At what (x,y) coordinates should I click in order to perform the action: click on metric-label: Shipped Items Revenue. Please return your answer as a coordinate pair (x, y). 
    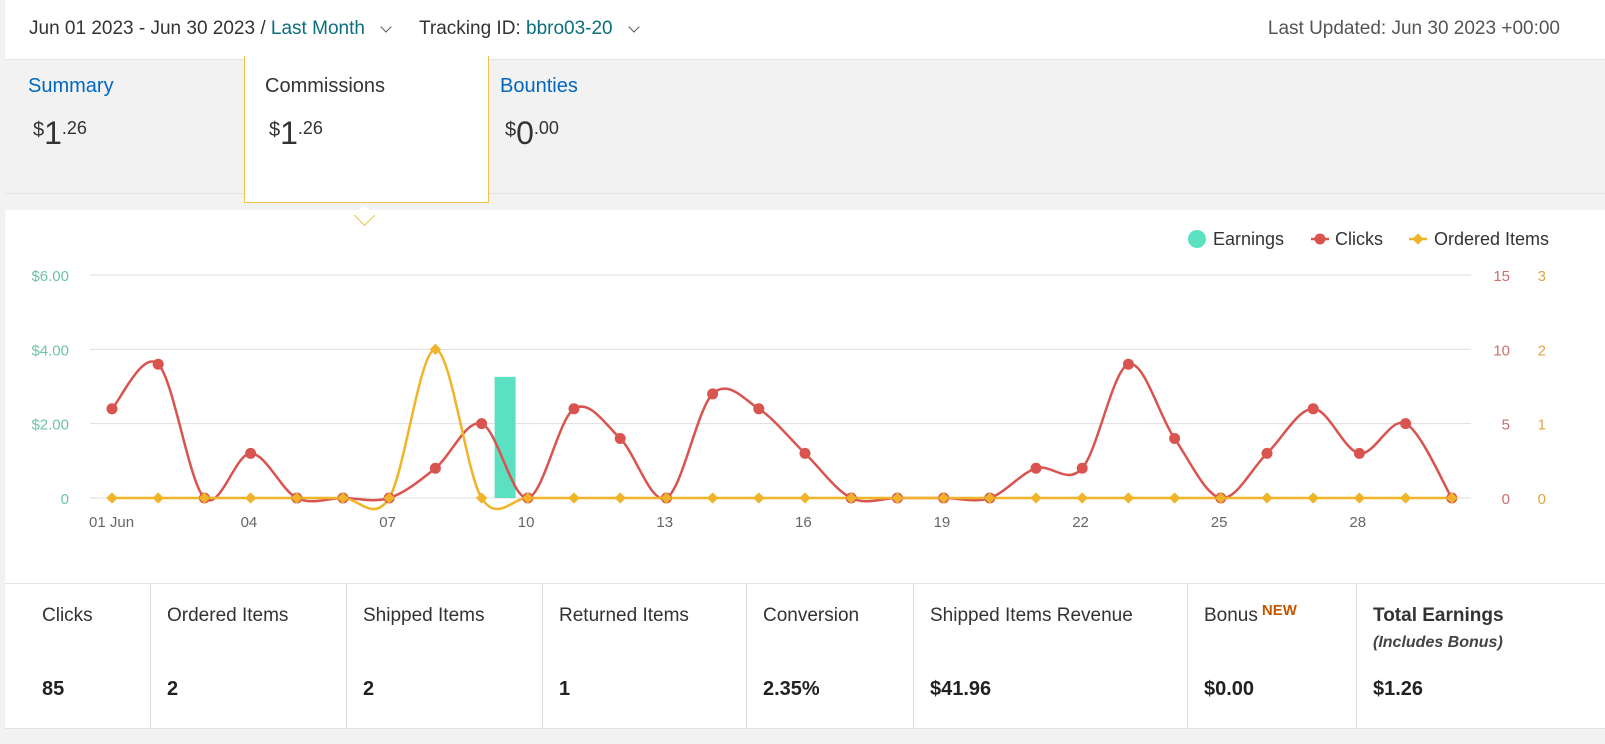
    Looking at the image, I should click on (1031, 615).